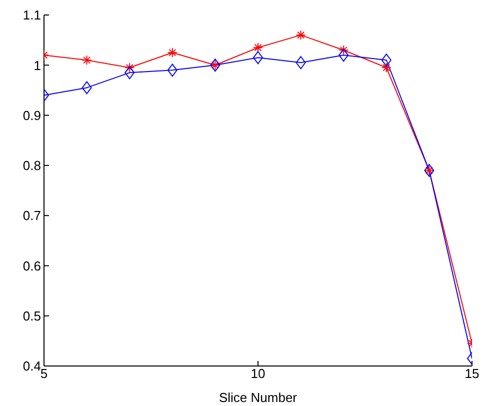 The image size is (482, 406). What do you see at coordinates (31, 15) in the screenshot?
I see `y-tick-label: 1.1` at bounding box center [31, 15].